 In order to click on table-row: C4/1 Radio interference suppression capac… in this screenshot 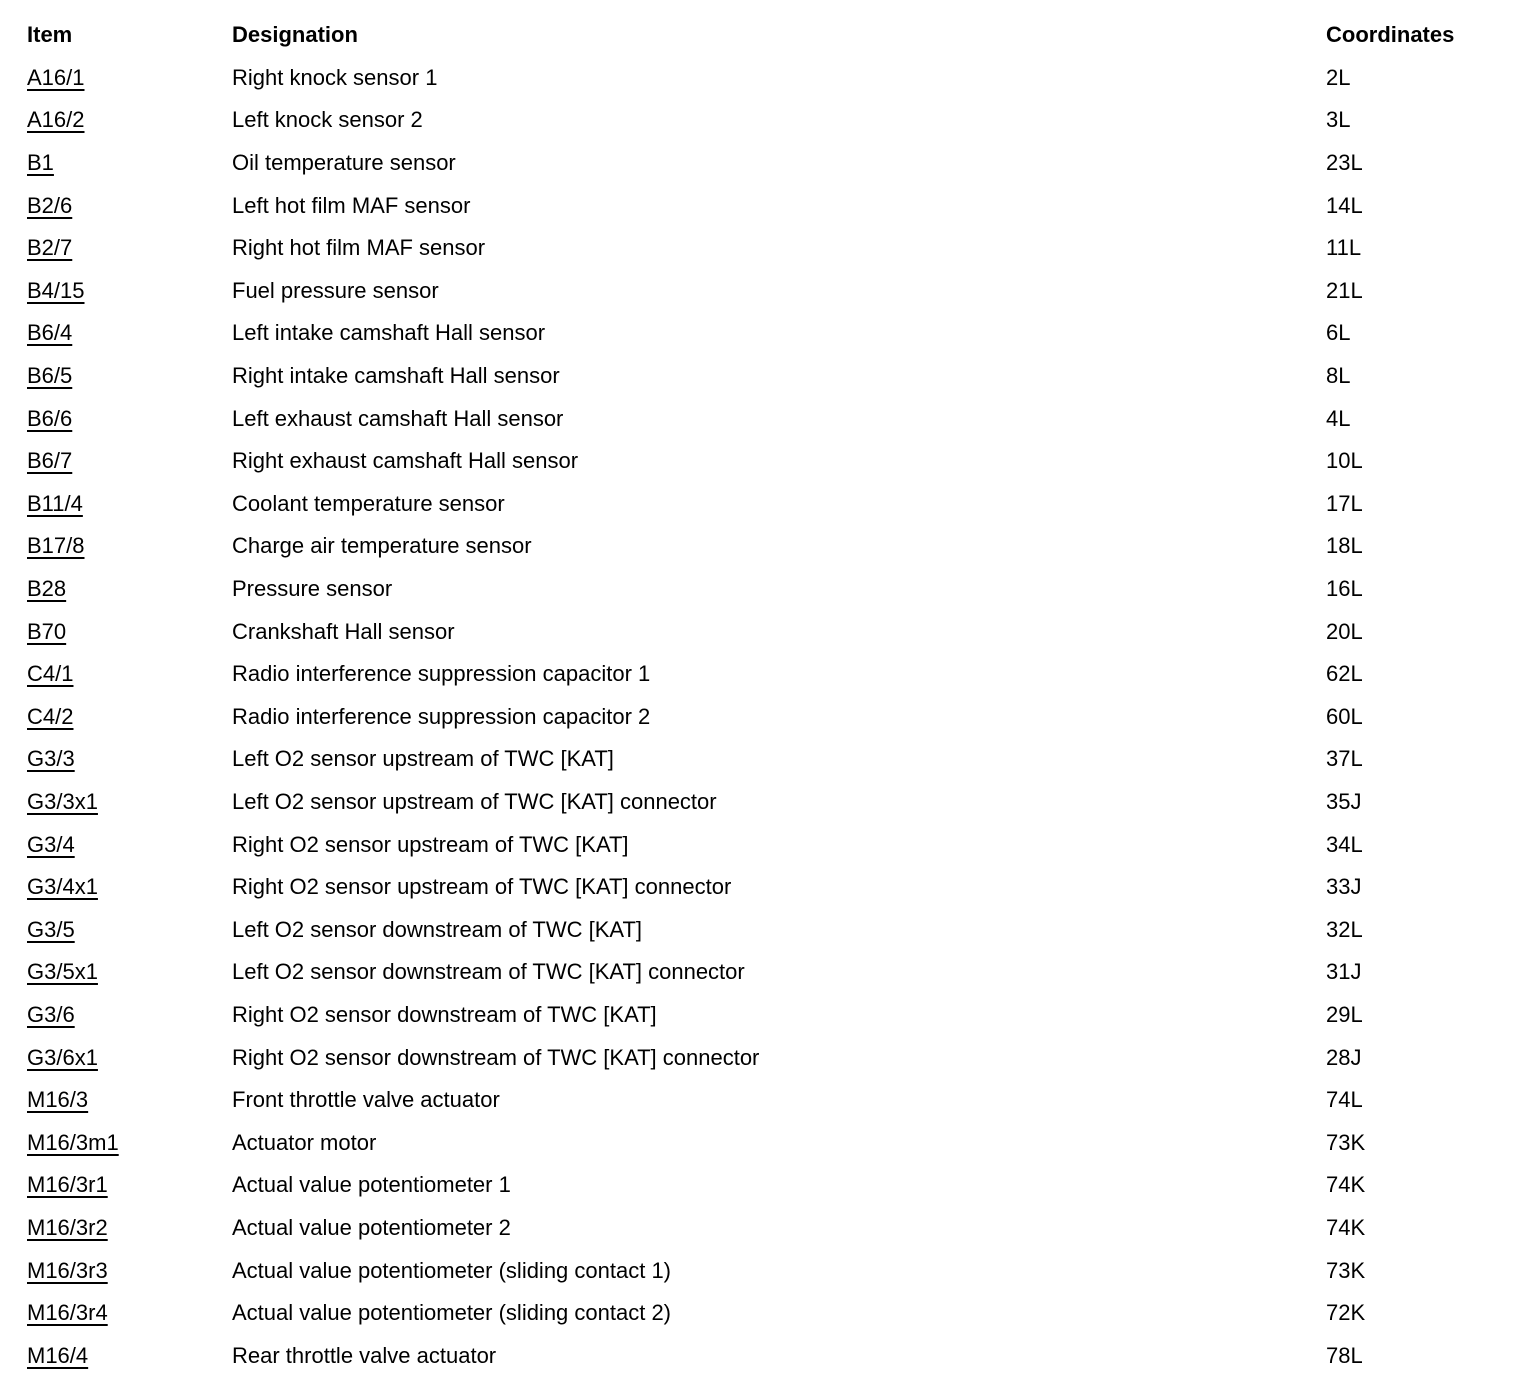, I will do `click(763, 674)`.